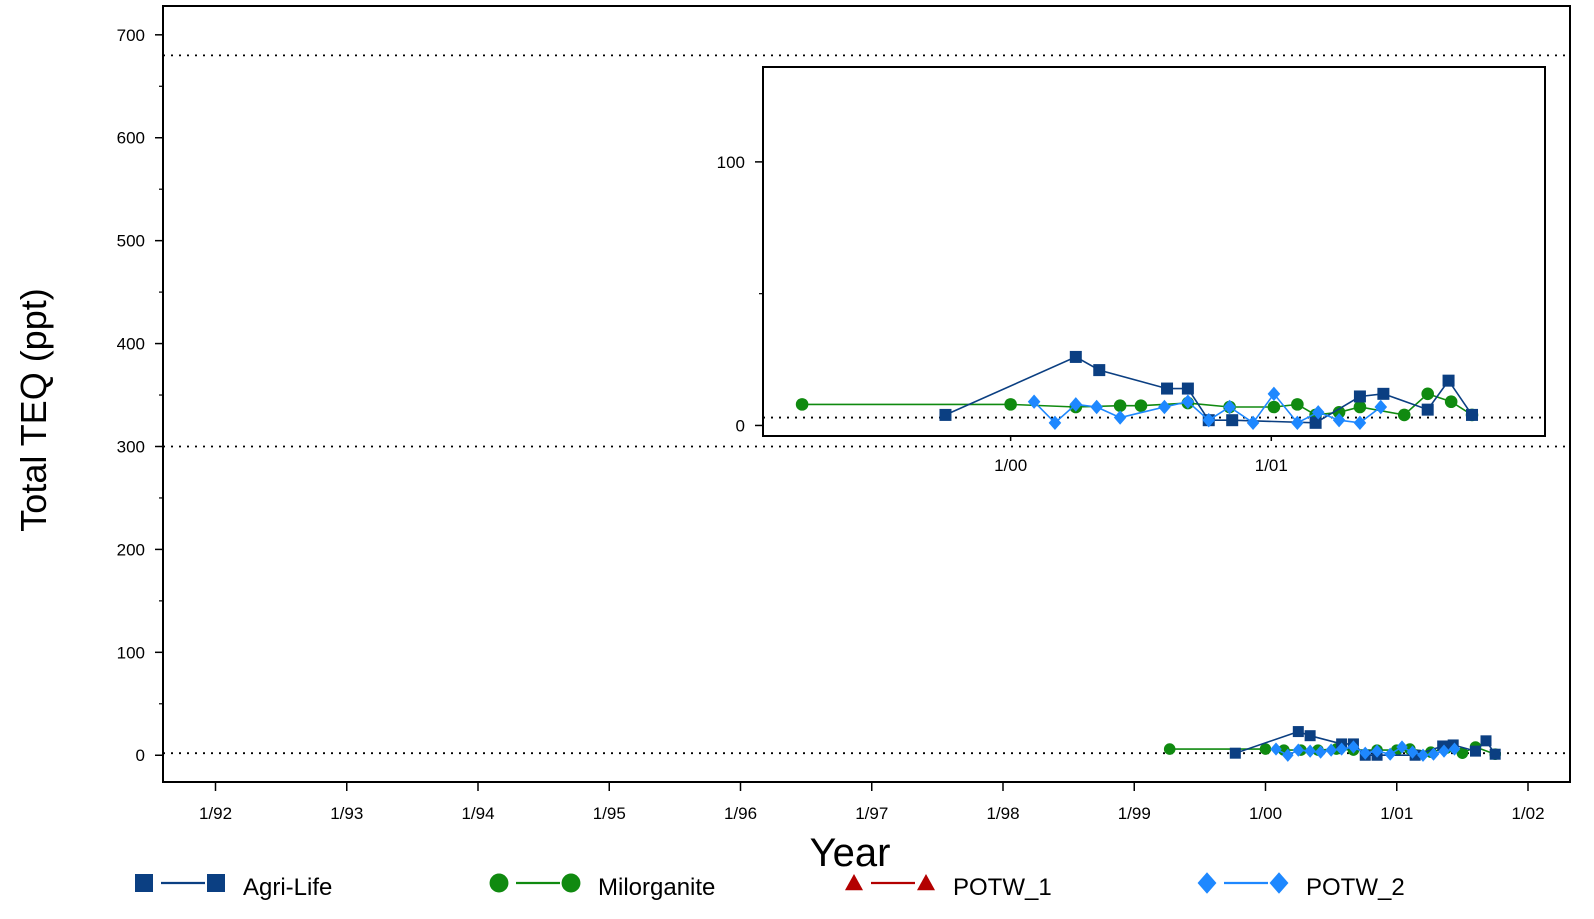 Image resolution: width=1594 pixels, height=919 pixels. Describe the element at coordinates (656, 887) in the screenshot. I see `legend-label: Milorganite` at that location.